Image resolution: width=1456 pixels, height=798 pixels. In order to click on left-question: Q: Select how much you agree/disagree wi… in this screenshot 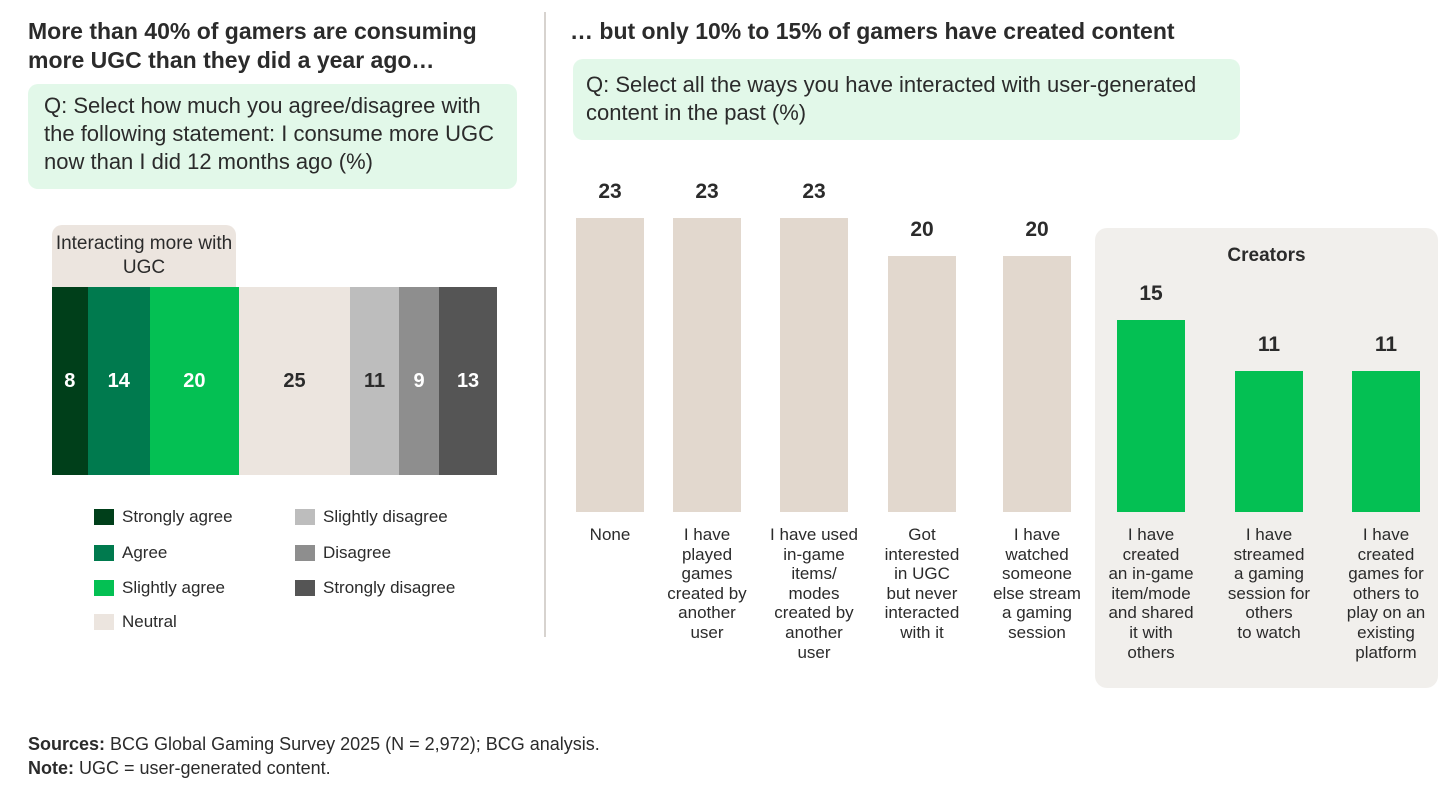, I will do `click(272, 136)`.